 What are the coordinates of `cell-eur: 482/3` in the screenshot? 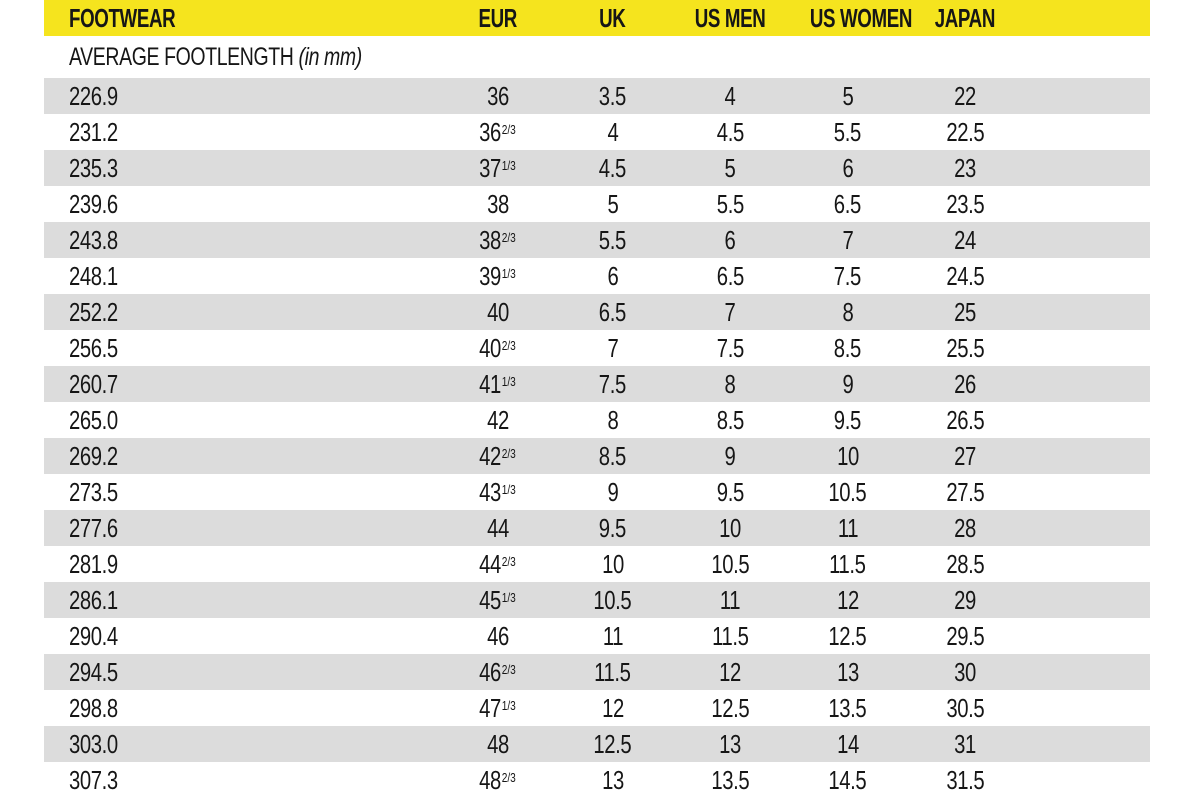 It's located at (497, 779).